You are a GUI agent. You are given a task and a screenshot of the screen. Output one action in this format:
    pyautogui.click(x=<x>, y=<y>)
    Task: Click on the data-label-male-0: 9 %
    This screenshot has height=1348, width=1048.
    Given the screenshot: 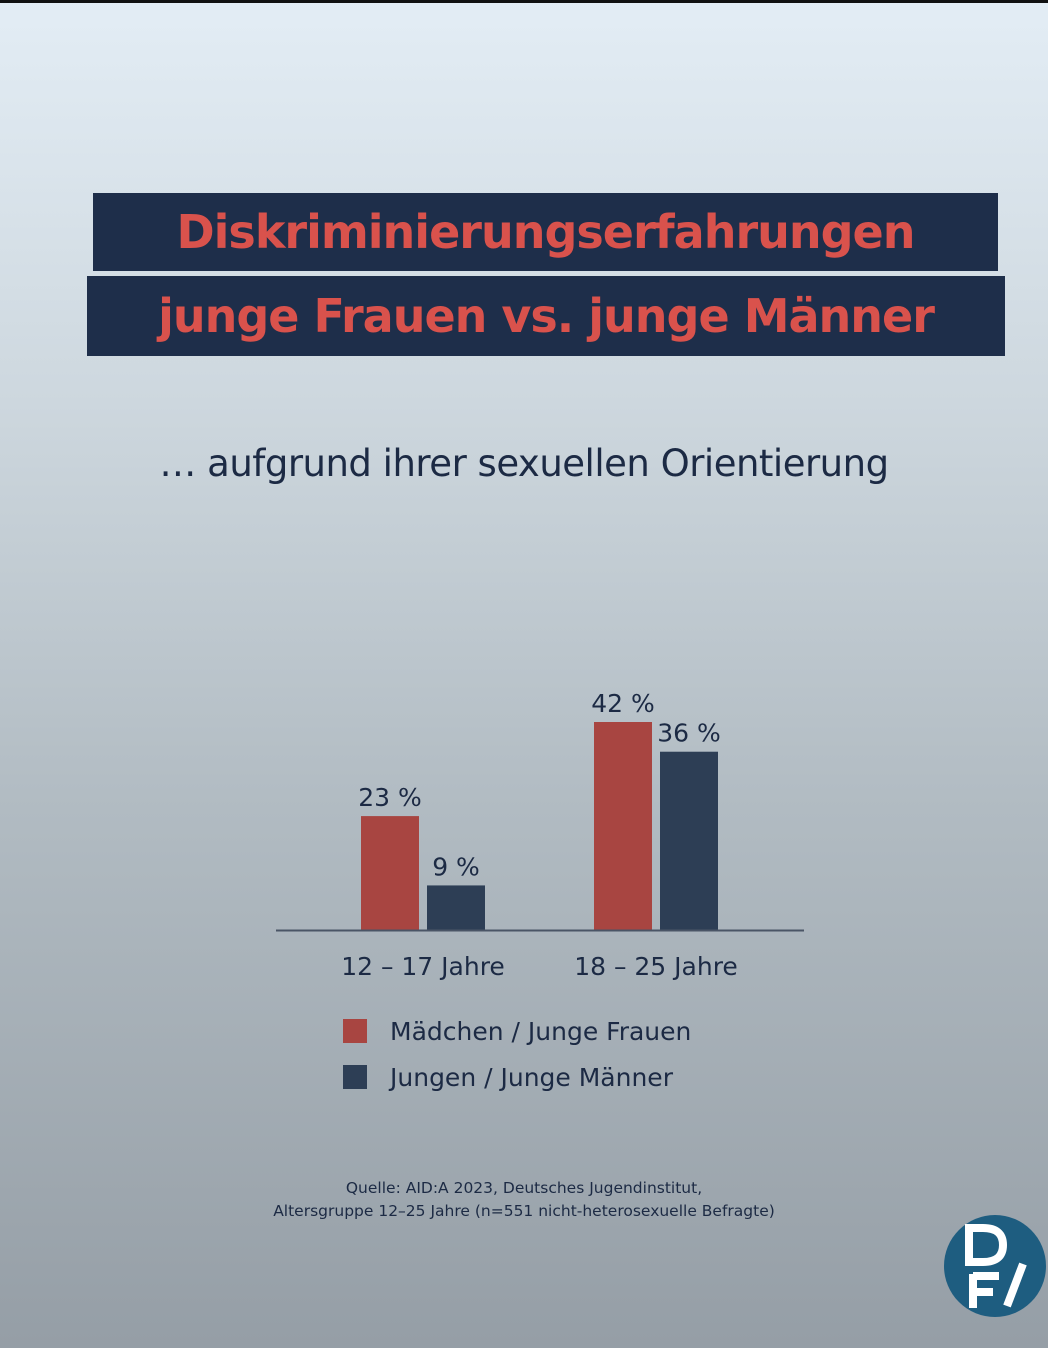 What is the action you would take?
    pyautogui.click(x=456, y=866)
    